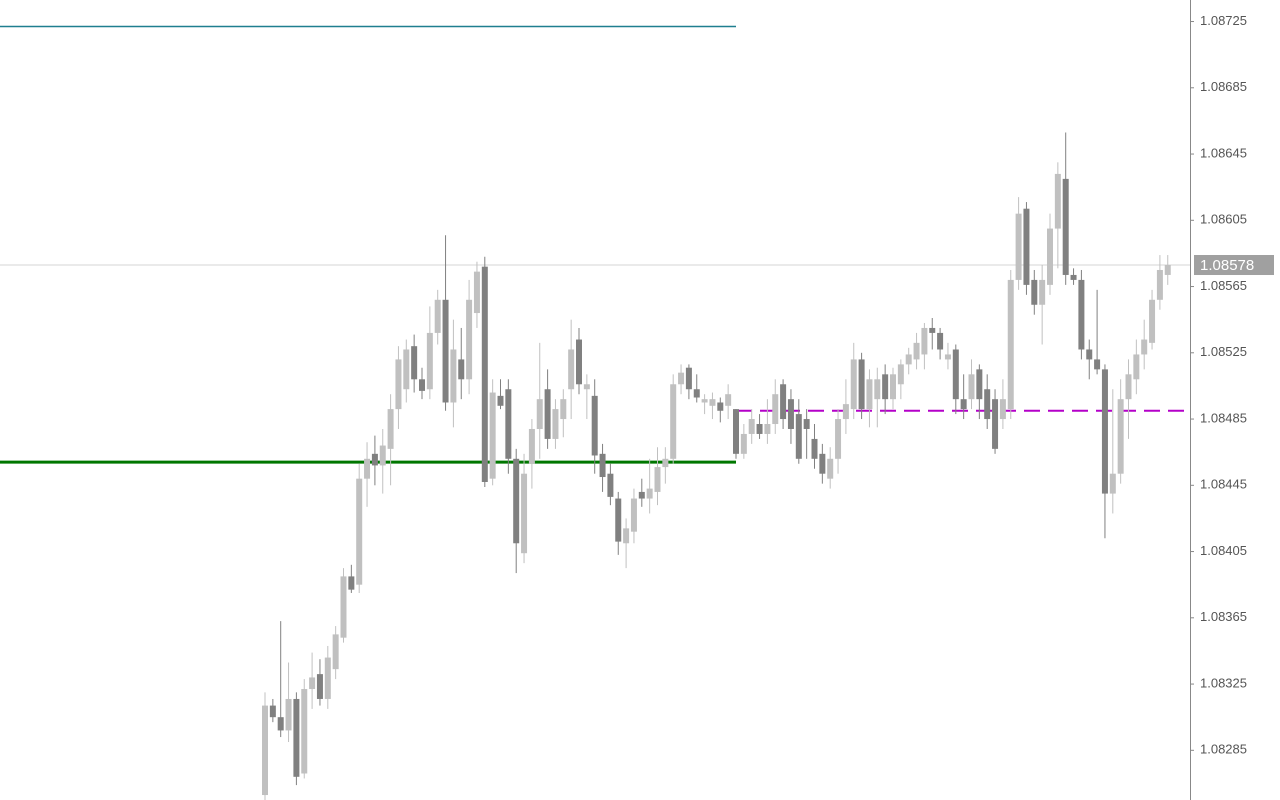  What do you see at coordinates (1234, 265) in the screenshot?
I see `current-price-box` at bounding box center [1234, 265].